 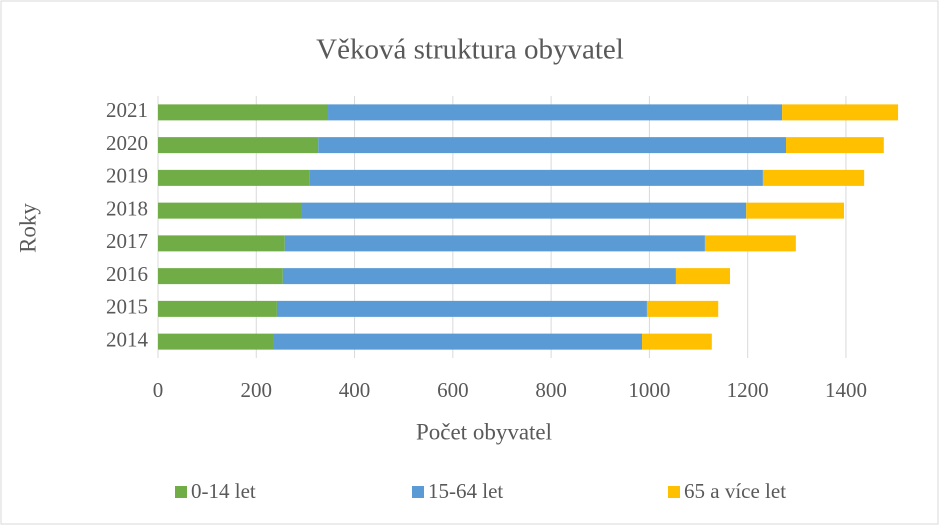 I want to click on y-tick-label: 2018, so click(x=127, y=208).